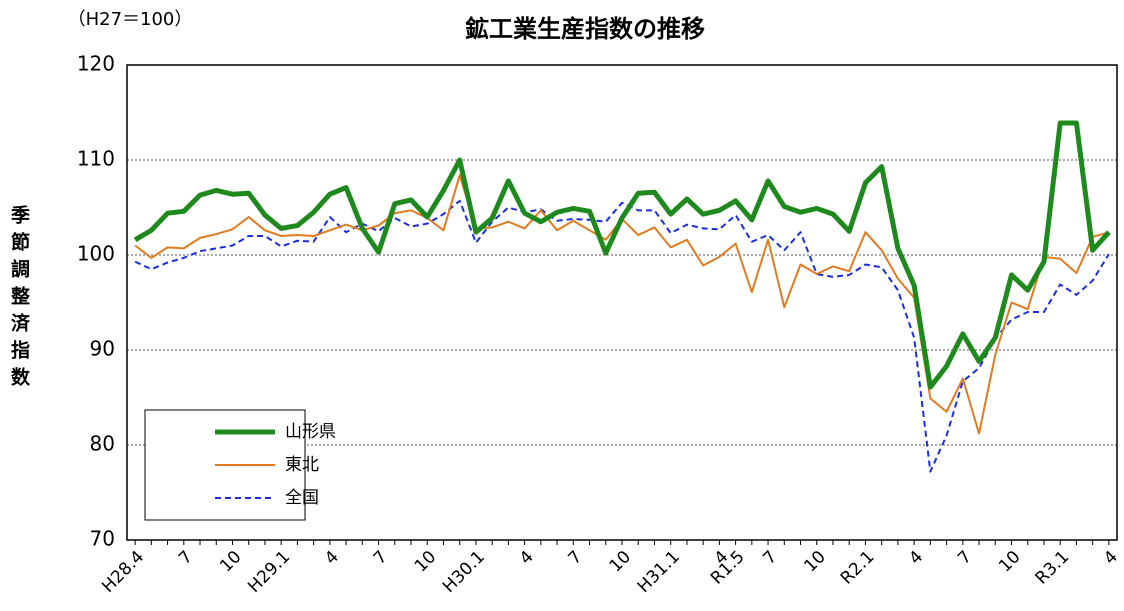 Image resolution: width=1124 pixels, height=611 pixels. Describe the element at coordinates (858, 568) in the screenshot. I see `x-tick-label: R2.1` at that location.